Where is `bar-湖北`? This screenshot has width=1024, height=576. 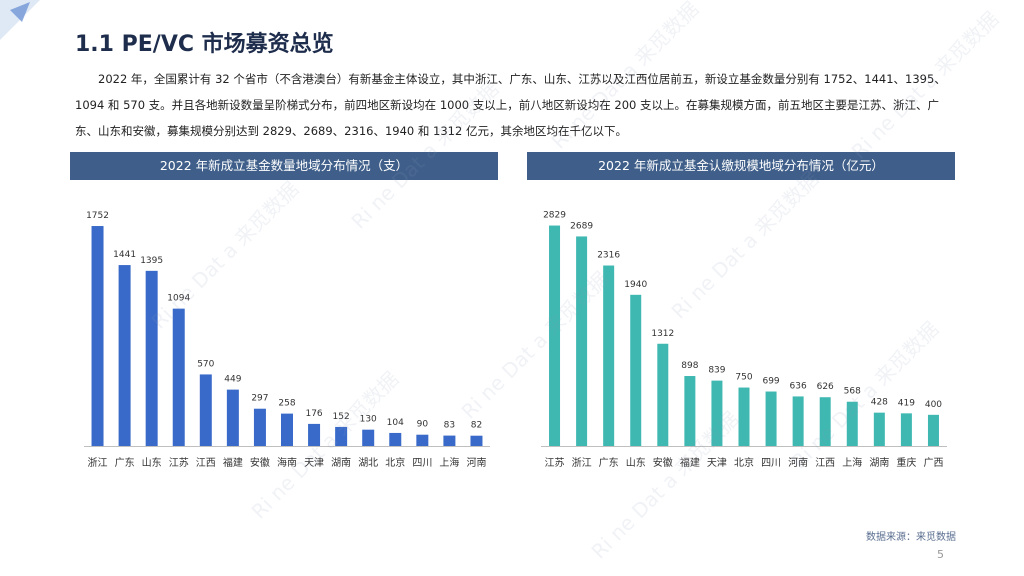 bar-湖北 is located at coordinates (368, 437).